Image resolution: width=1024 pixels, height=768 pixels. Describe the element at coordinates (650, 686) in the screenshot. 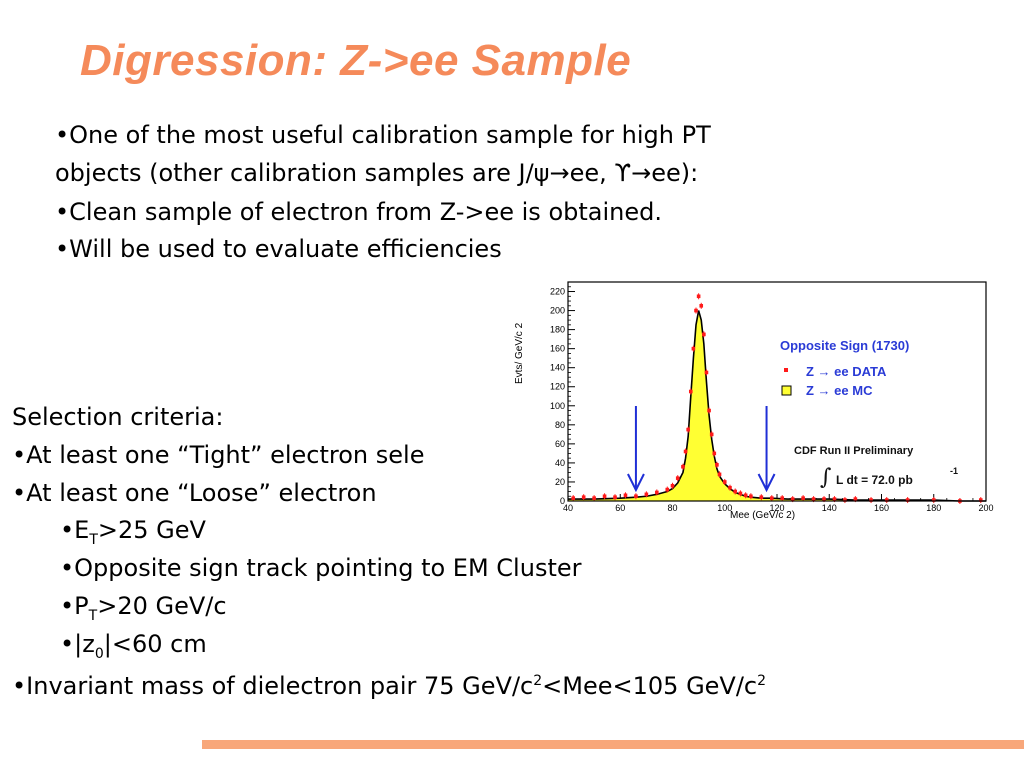

I see `mass-text-b: <Mee<105 GeV/c` at that location.